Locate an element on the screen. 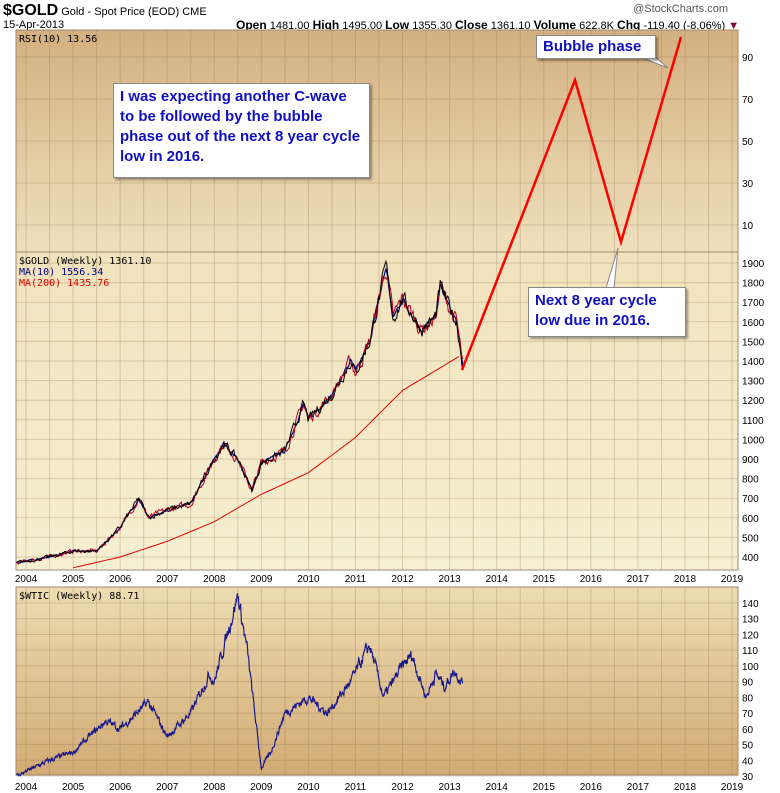  ma200-line is located at coordinates (266, 462).